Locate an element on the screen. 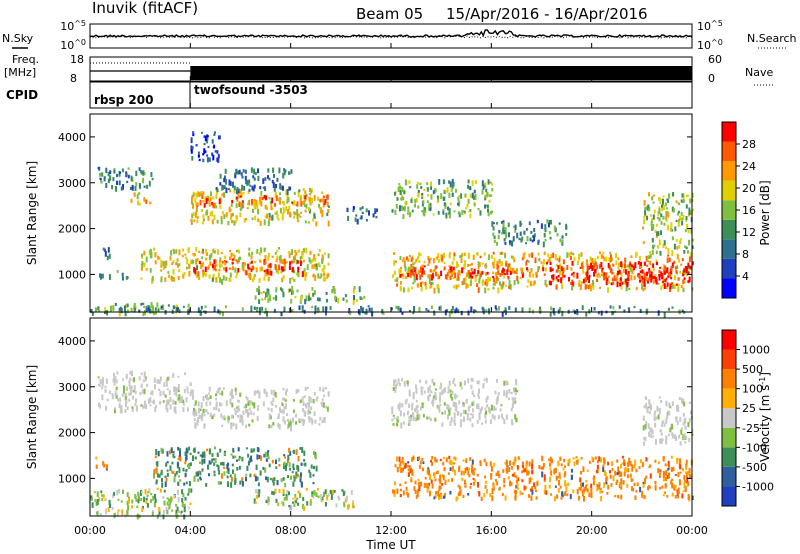 The height and width of the screenshot is (554, 800). colorbar-tick-label: -500 is located at coordinates (754, 467).